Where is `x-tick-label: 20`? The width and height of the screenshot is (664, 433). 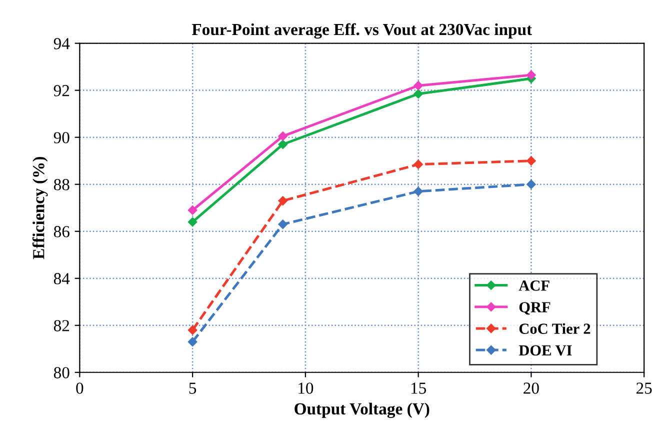 x-tick-label: 20 is located at coordinates (531, 388).